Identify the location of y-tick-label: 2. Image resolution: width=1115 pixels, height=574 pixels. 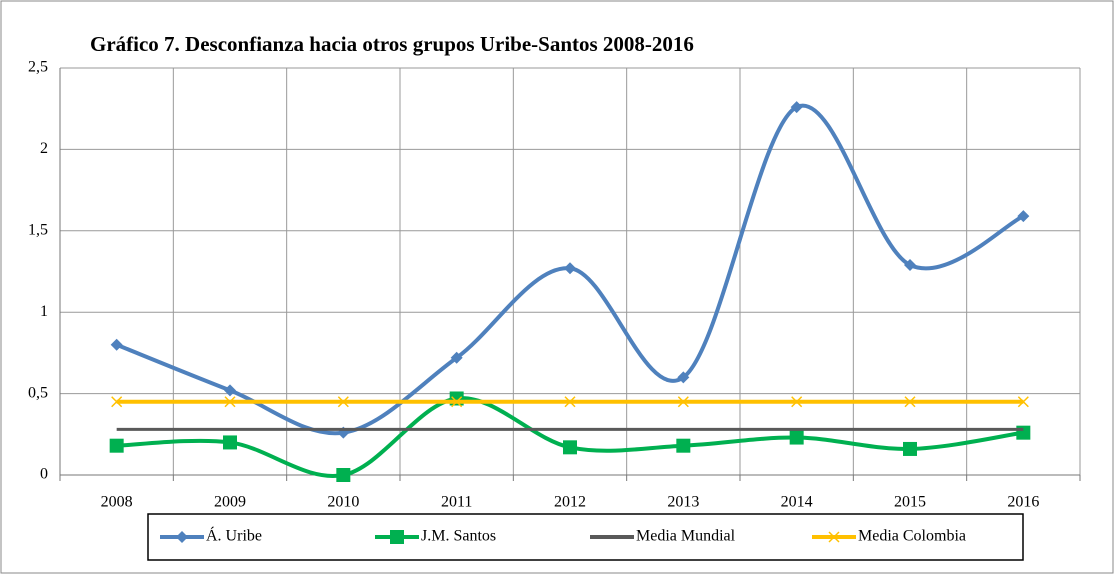
(44, 148).